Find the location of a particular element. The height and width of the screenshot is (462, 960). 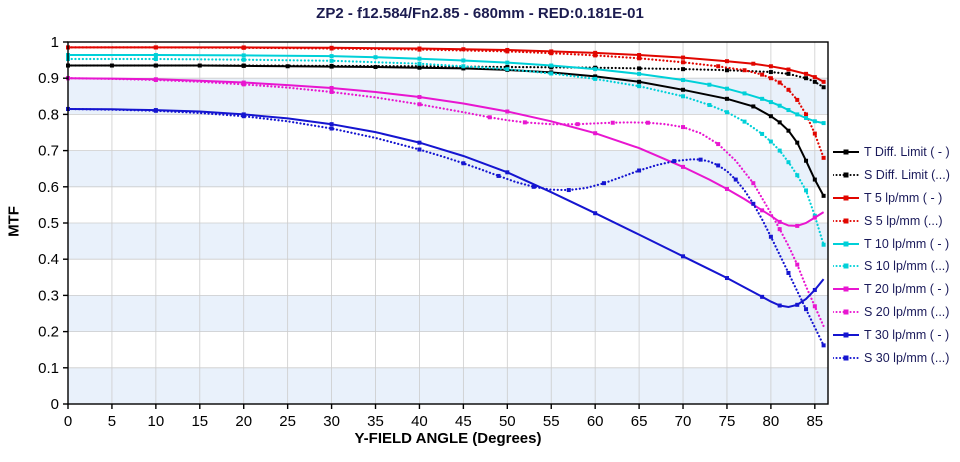

y-tick-label: 0 is located at coordinates (55, 404).